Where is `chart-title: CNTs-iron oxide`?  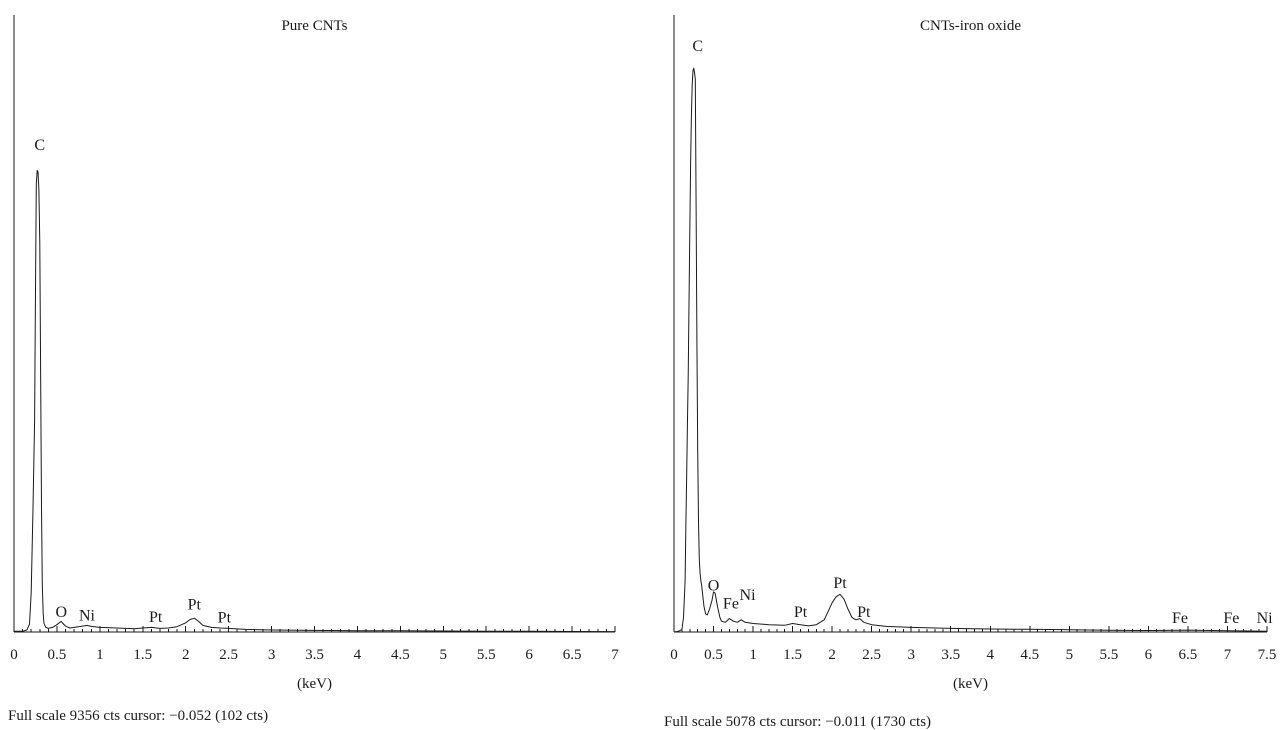
chart-title: CNTs-iron oxide is located at coordinates (970, 26).